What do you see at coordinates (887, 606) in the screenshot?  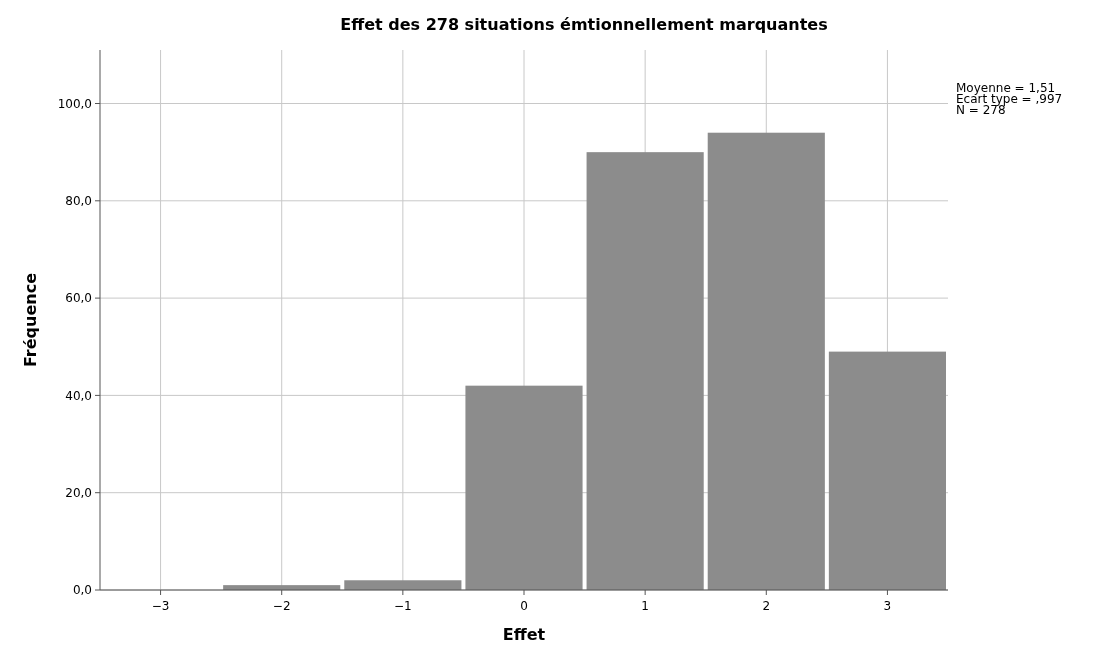 I see `x-tick-label: 3` at bounding box center [887, 606].